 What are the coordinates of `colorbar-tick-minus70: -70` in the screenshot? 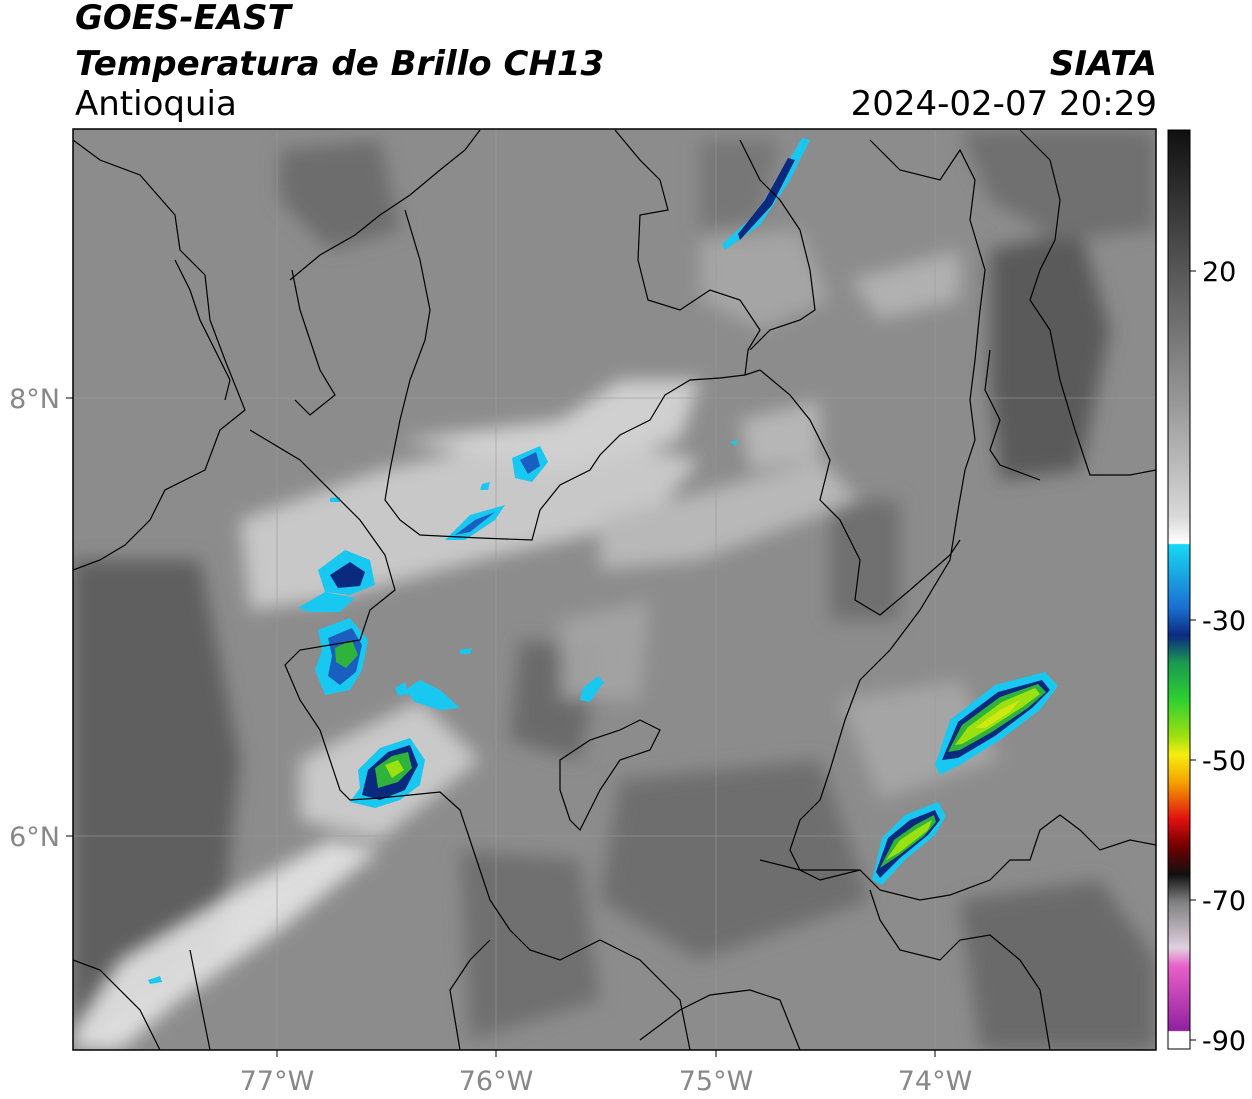 It's located at (1224, 901).